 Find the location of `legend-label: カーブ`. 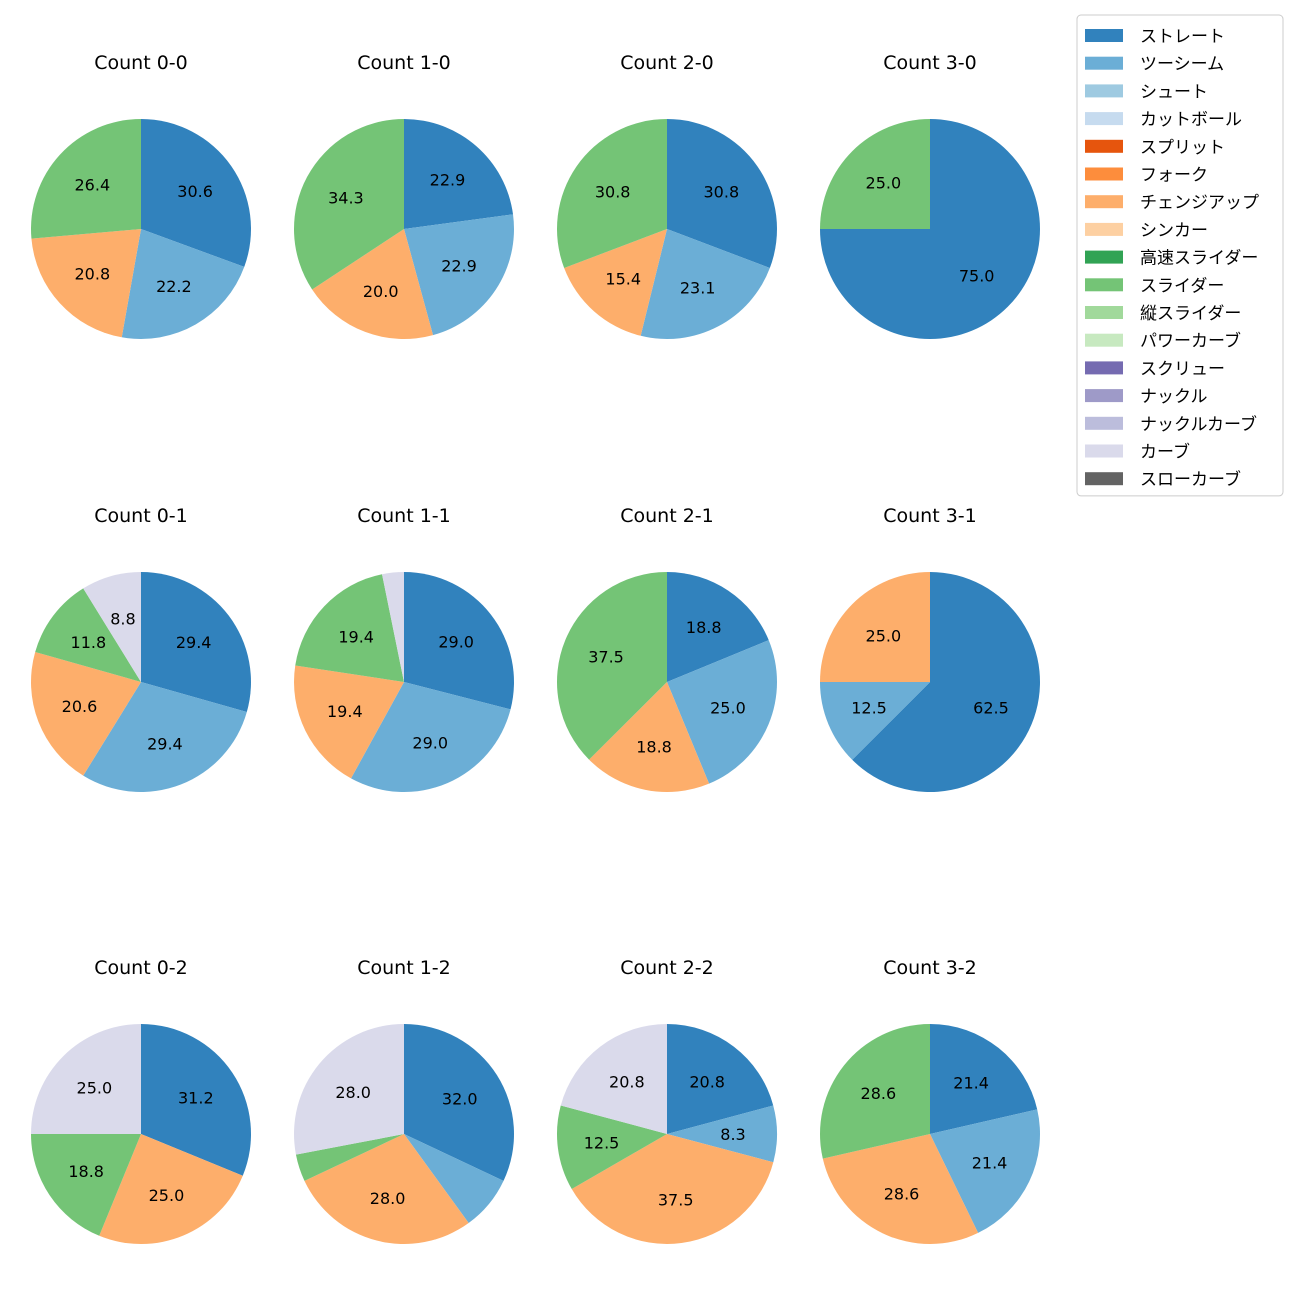

legend-label: カーブ is located at coordinates (1165, 452).